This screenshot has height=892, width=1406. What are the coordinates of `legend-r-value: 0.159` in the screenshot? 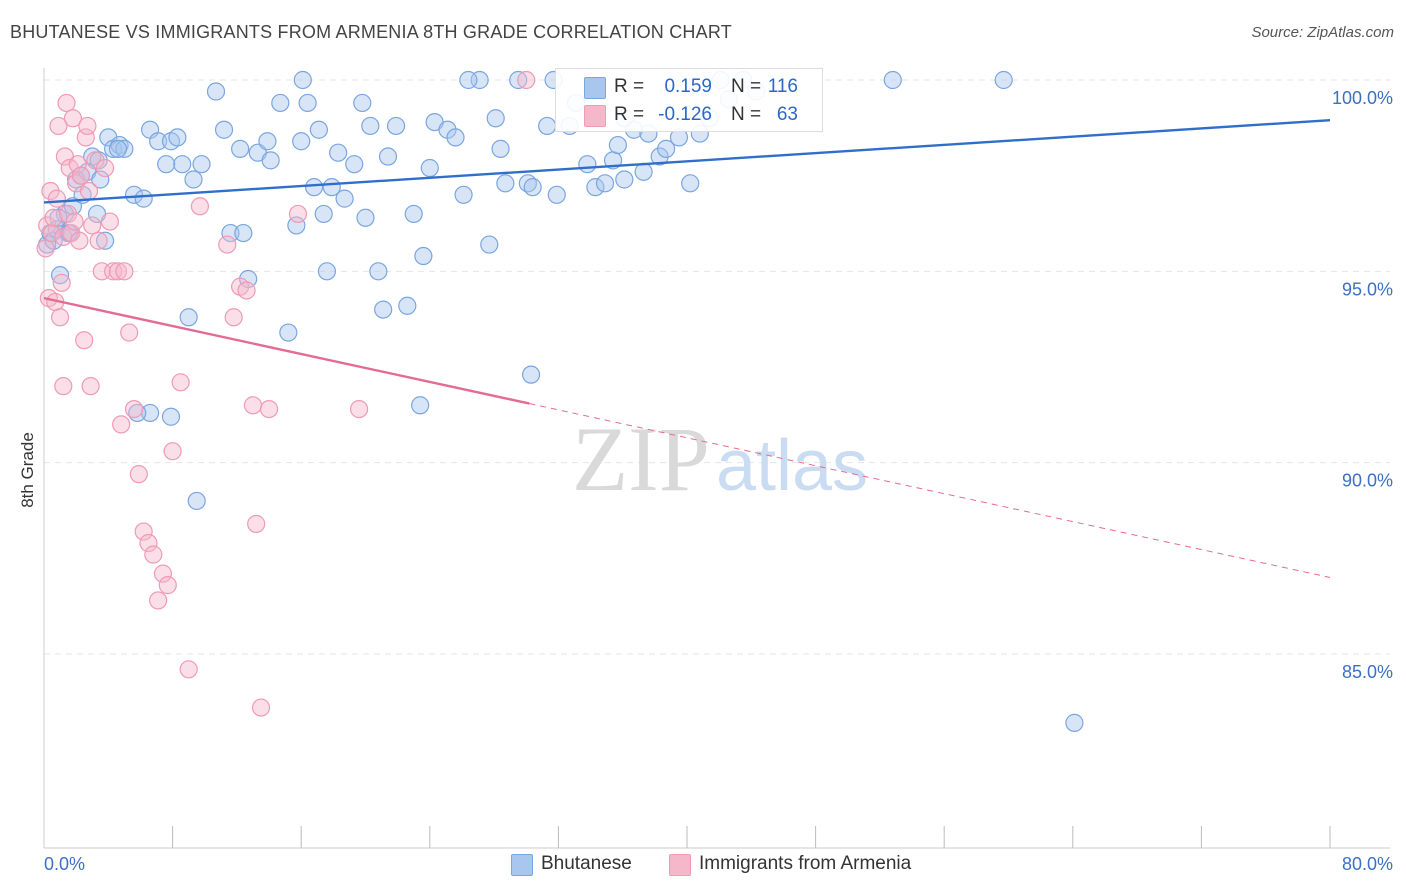 It's located at (688, 86).